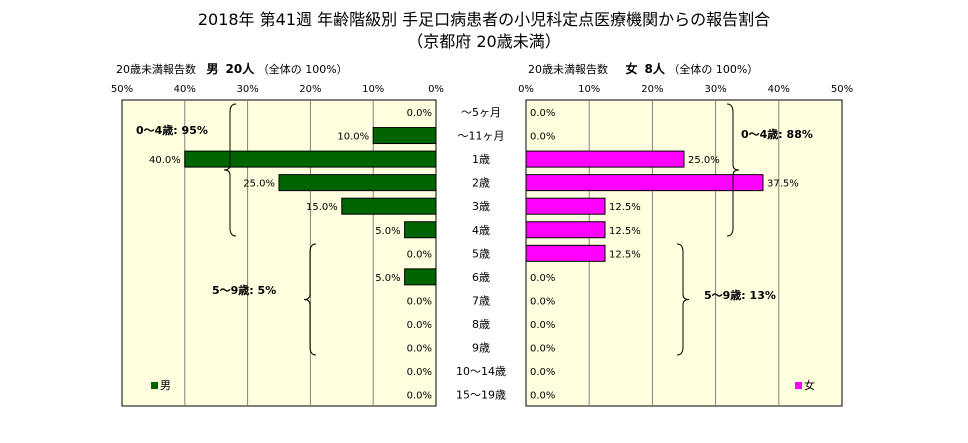 This screenshot has width=968, height=443. Describe the element at coordinates (212, 69) in the screenshot. I see `male-header-sex: 男` at that location.